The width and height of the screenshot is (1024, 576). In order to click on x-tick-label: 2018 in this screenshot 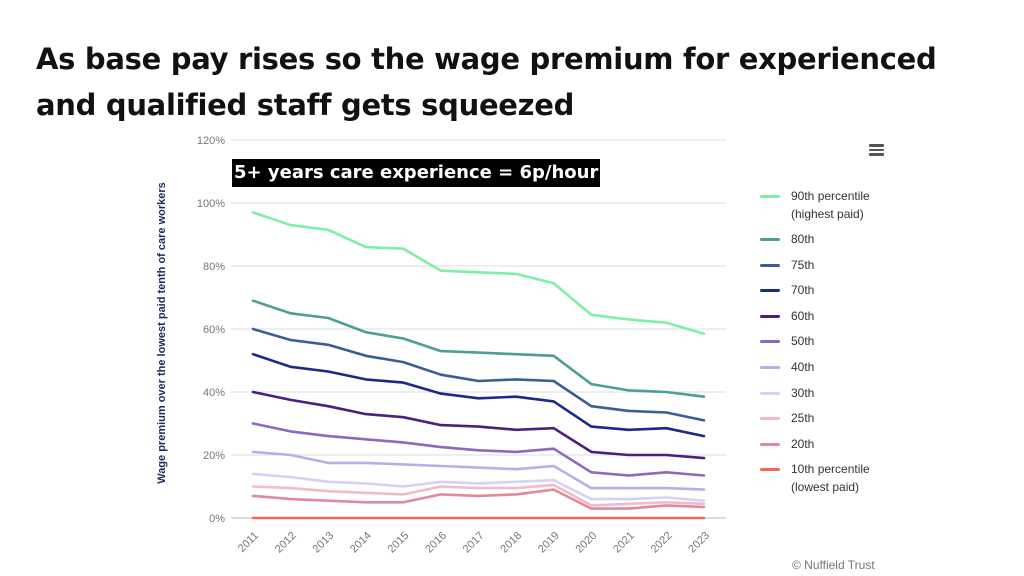, I will do `click(511, 543)`.